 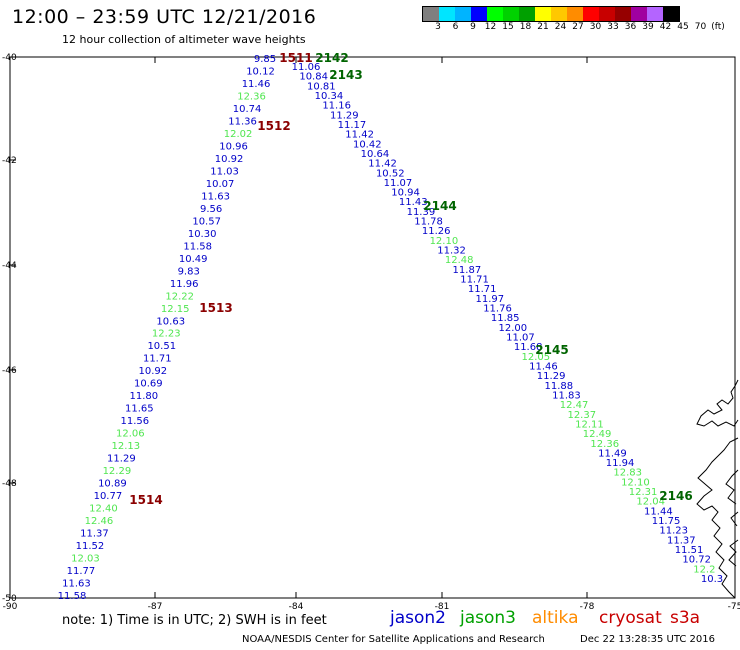 I want to click on legend-item-s3a: s3a, so click(x=685, y=618).